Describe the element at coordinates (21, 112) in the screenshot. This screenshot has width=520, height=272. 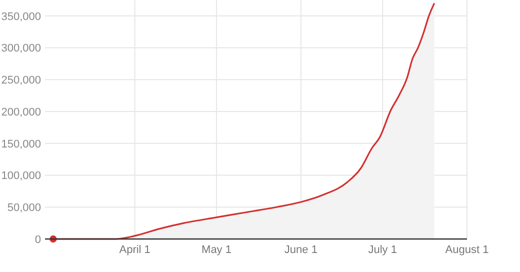
I see `y-tick-label: 200,000` at that location.